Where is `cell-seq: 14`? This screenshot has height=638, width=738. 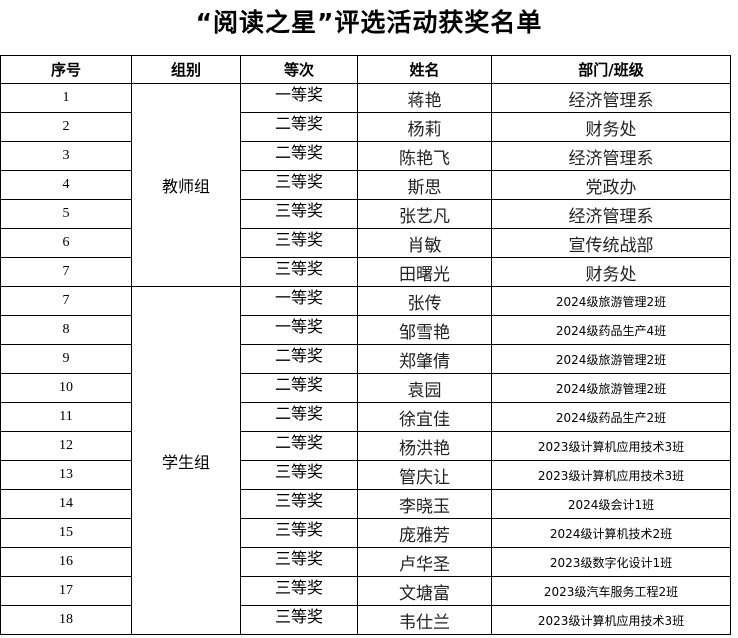 cell-seq: 14 is located at coordinates (66, 504).